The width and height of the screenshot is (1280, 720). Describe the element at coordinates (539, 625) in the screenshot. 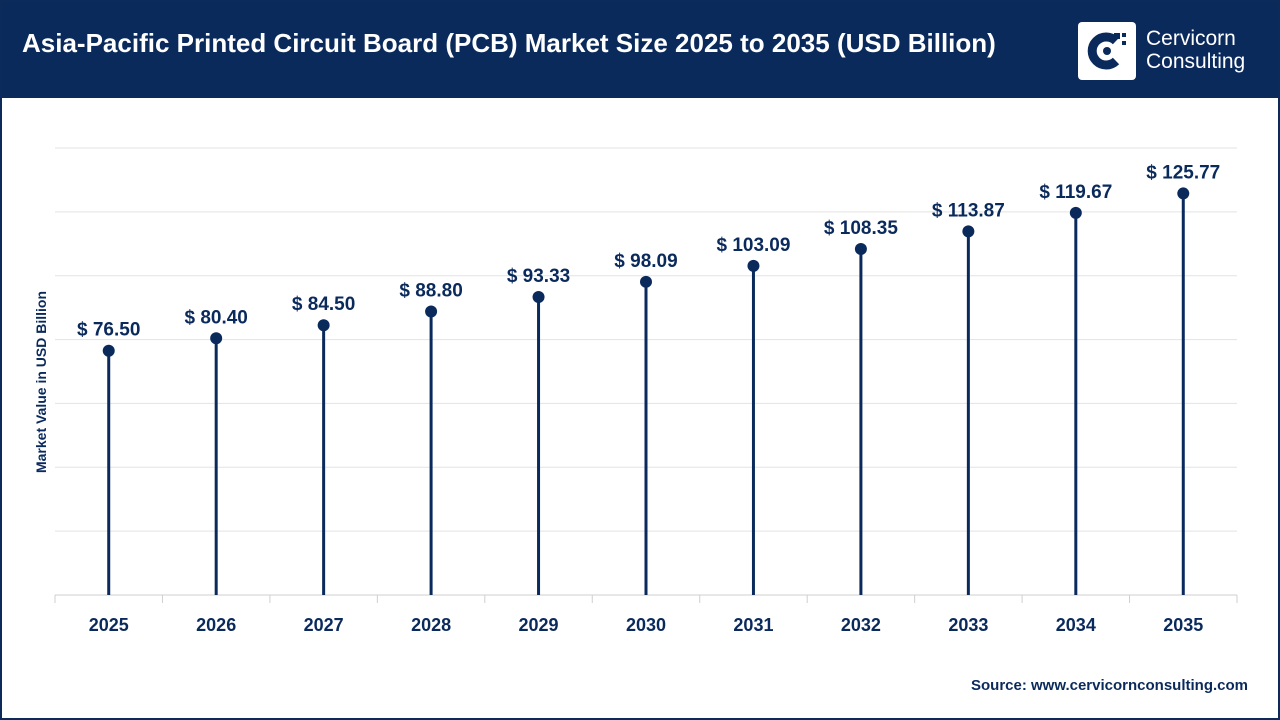

I see `x-tick-label: 2029` at that location.